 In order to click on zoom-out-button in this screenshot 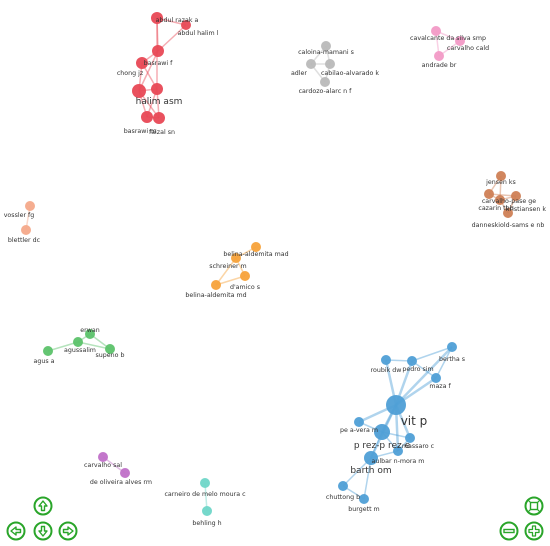, I will do `click(509, 531)`.